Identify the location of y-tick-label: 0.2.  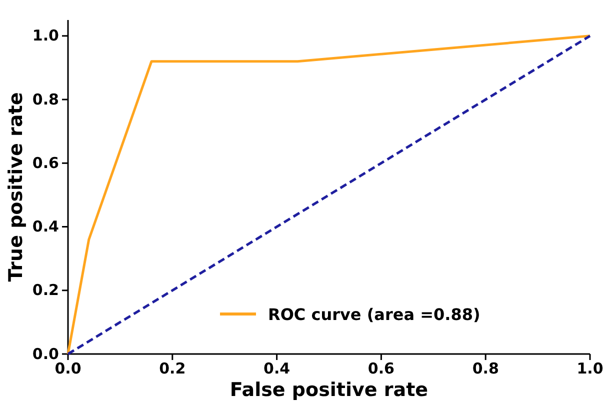
(45, 290).